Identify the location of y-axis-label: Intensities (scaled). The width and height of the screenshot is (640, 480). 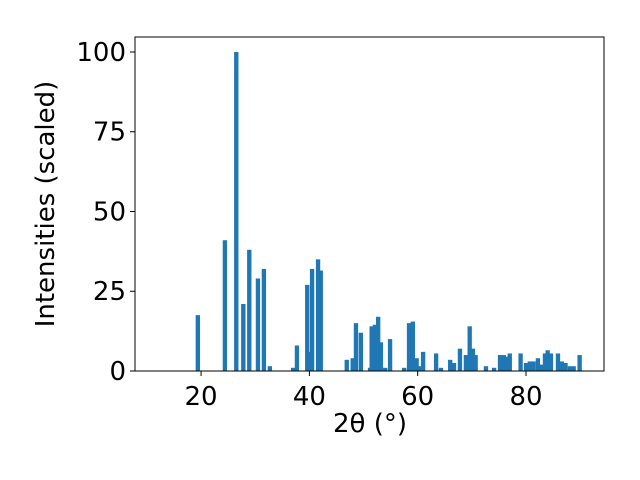
(46, 204).